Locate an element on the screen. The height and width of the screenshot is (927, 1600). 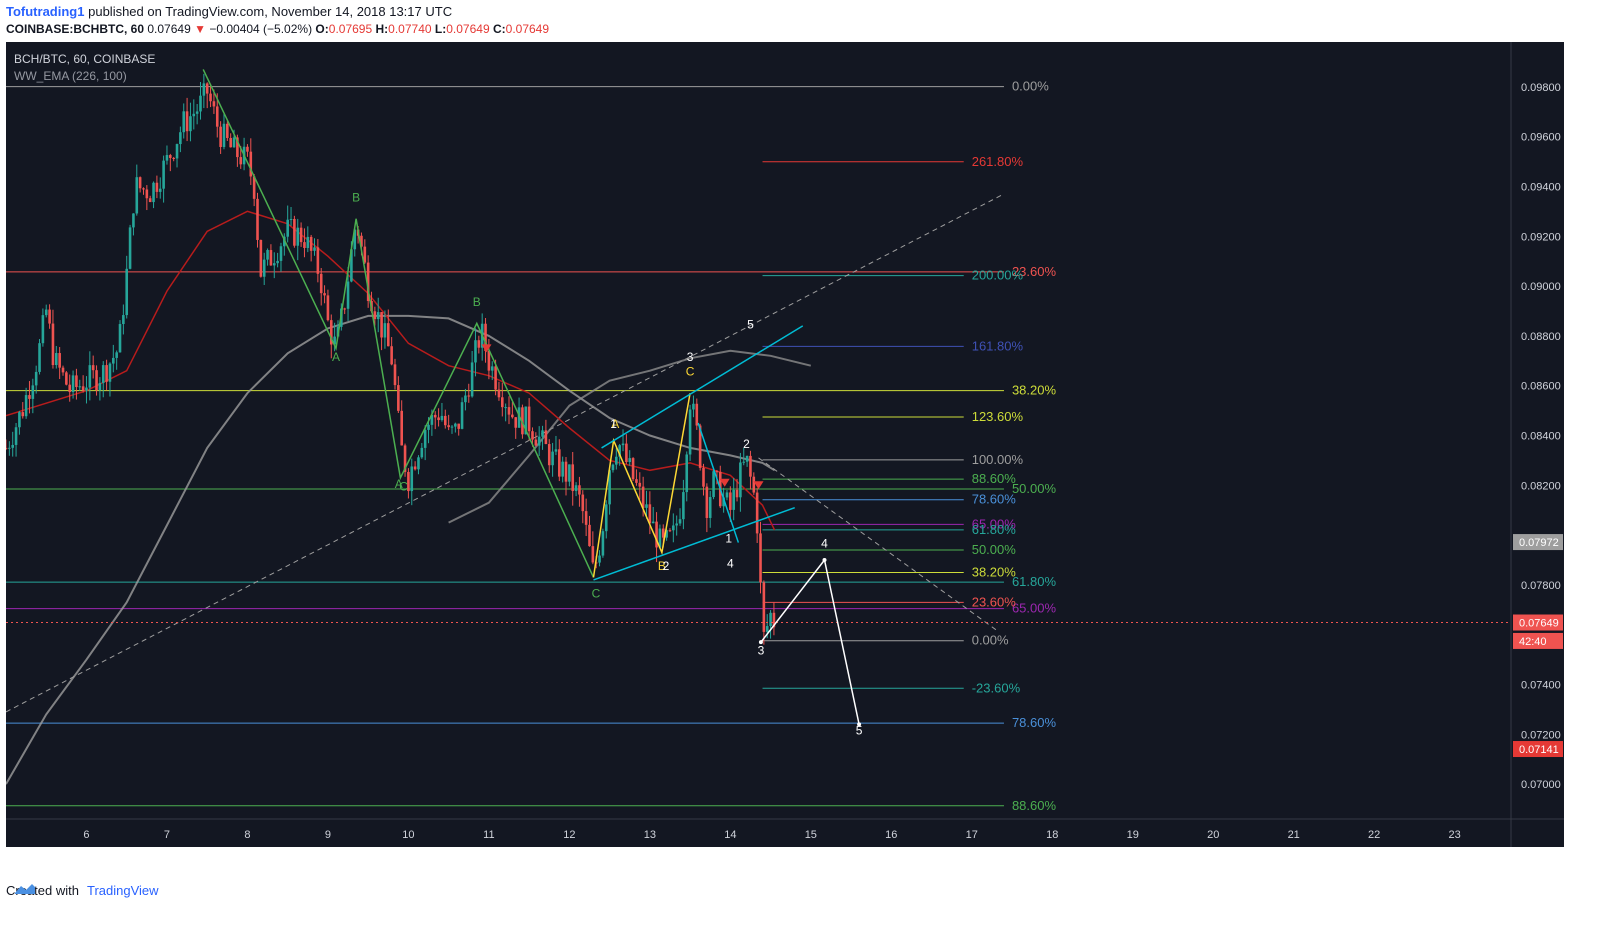
impulse-label: 5 is located at coordinates (859, 730).